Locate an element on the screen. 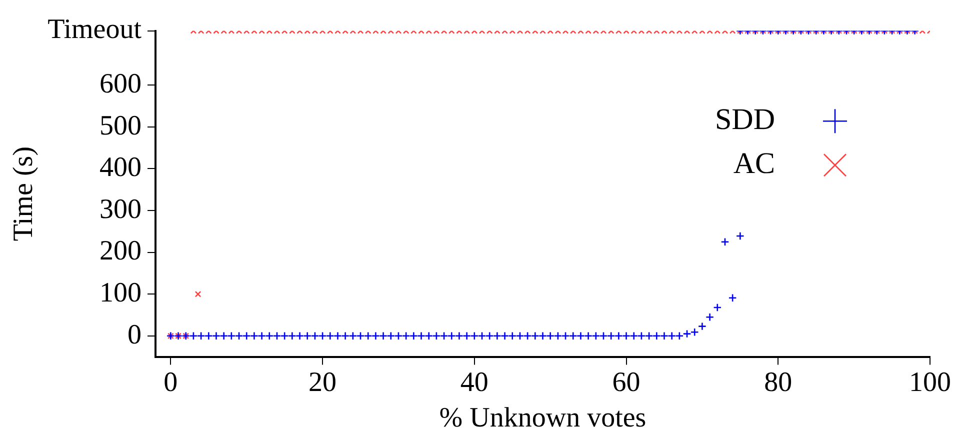 Image resolution: width=961 pixels, height=444 pixels. y-axis-title: Time (s) is located at coordinates (24, 194).